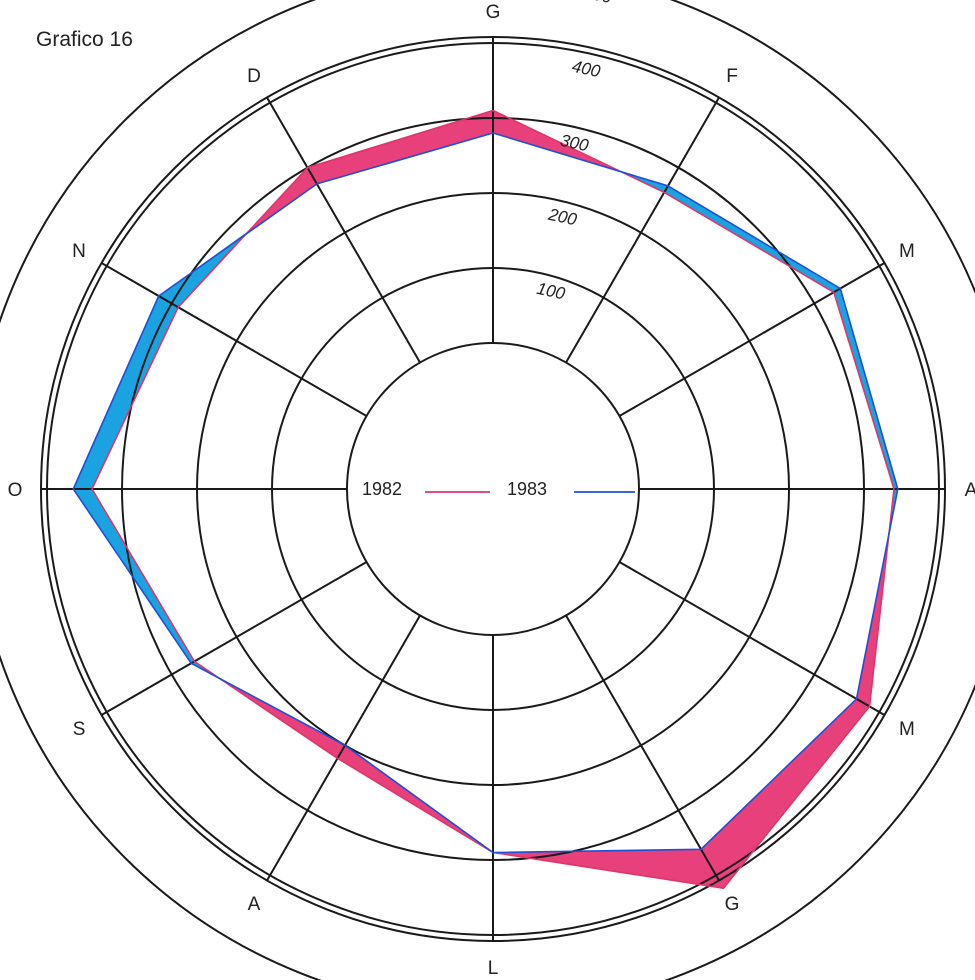 This screenshot has width=975, height=980. Describe the element at coordinates (551, 291) in the screenshot. I see `ring-label: 100` at that location.